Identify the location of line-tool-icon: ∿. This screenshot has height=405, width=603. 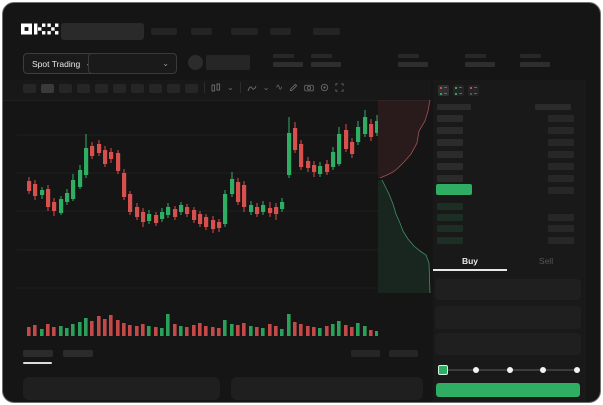
(279, 87).